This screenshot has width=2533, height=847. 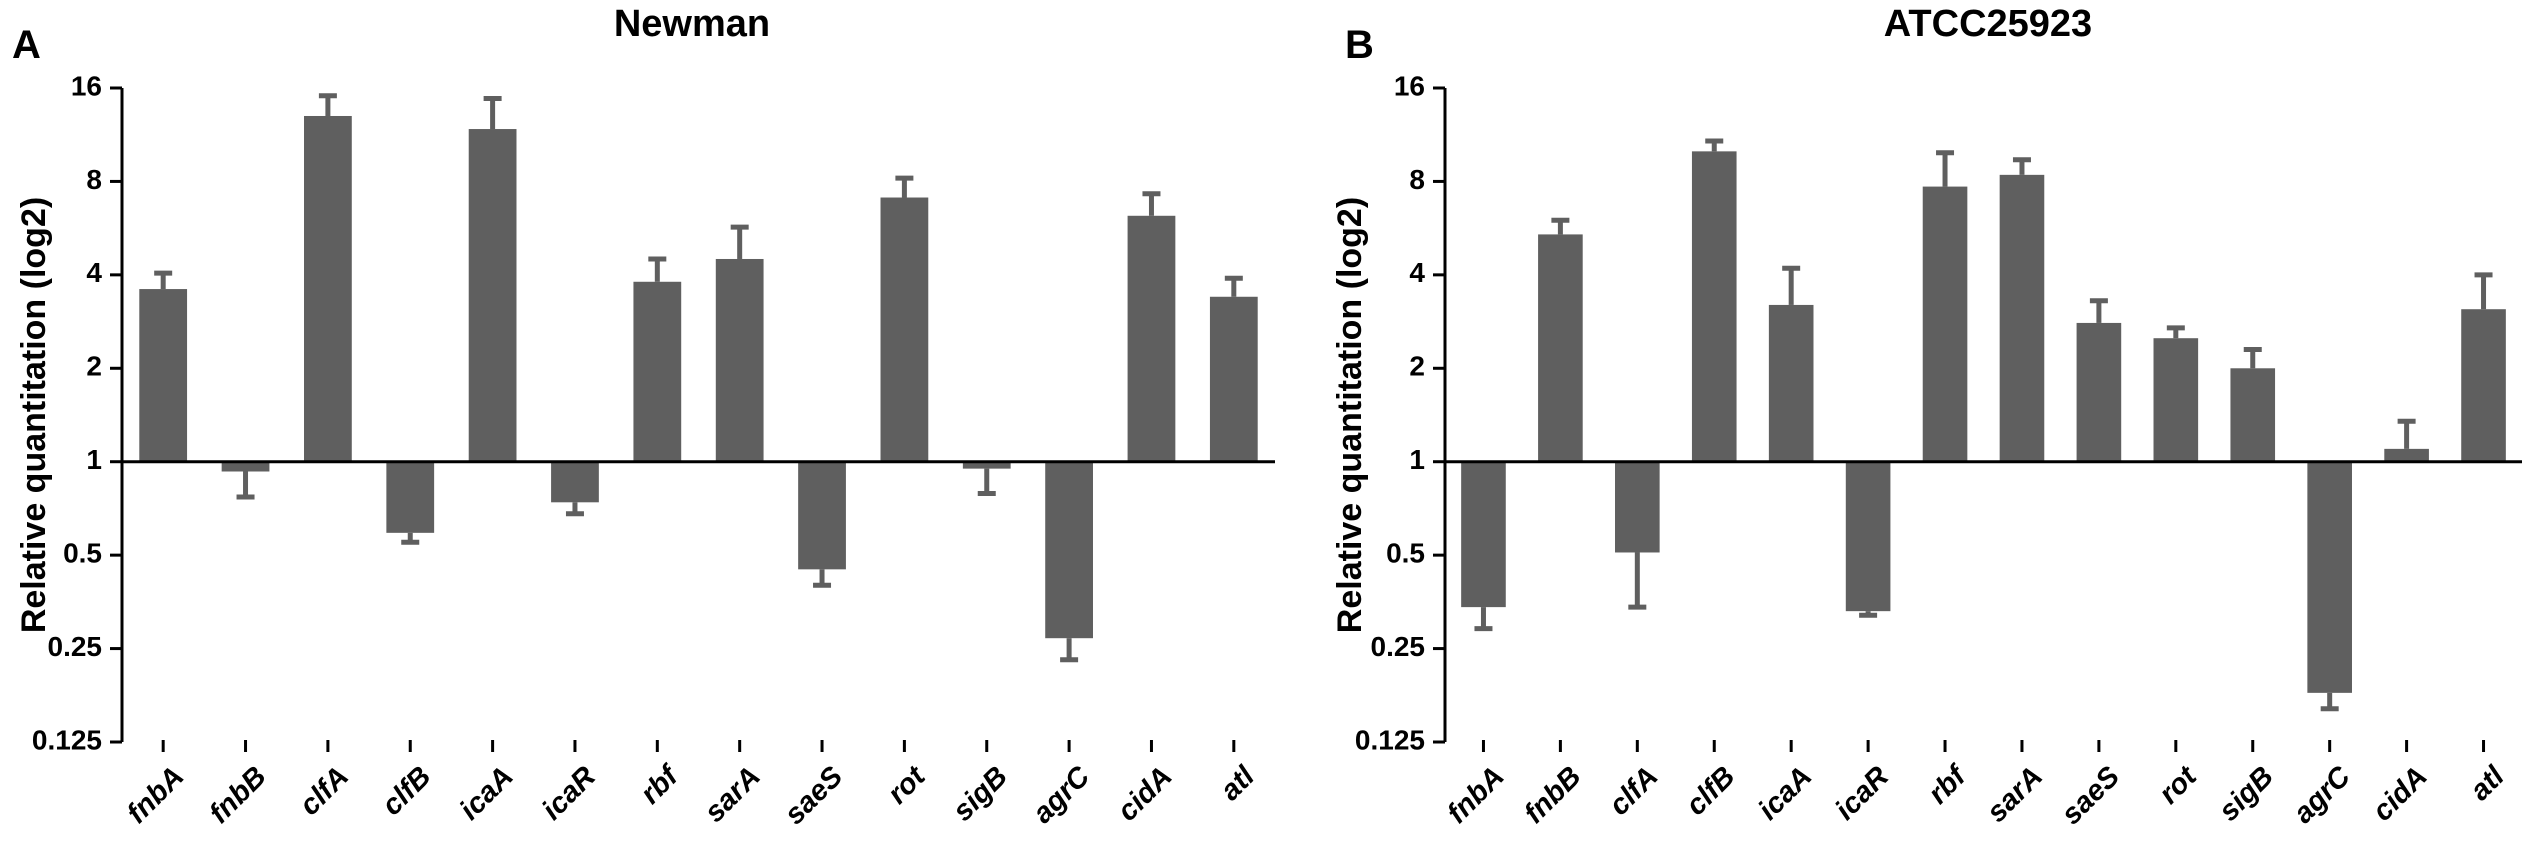 I want to click on panel-letter: B, so click(x=1359, y=45).